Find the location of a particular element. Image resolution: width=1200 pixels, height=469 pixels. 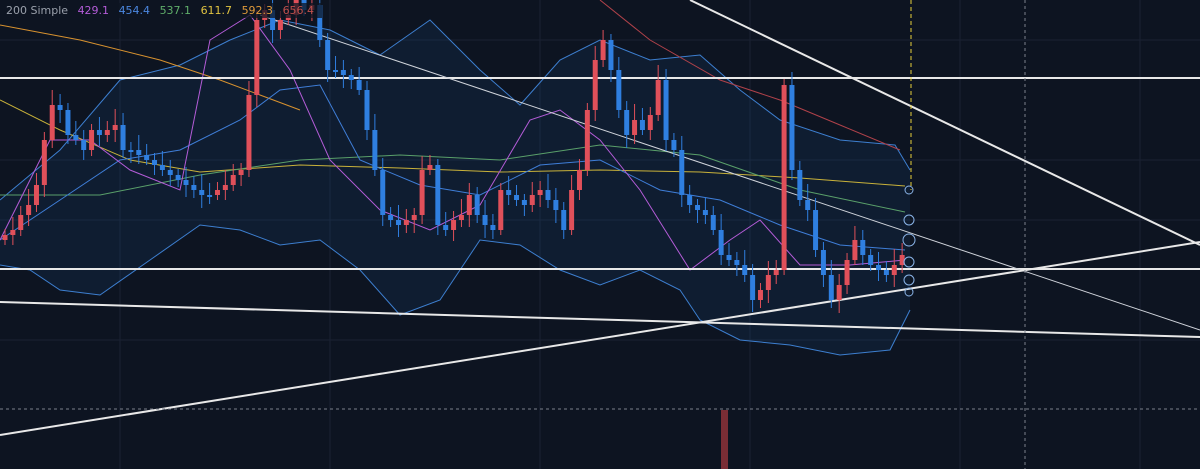

indicator-value: 611.7 is located at coordinates (216, 10).